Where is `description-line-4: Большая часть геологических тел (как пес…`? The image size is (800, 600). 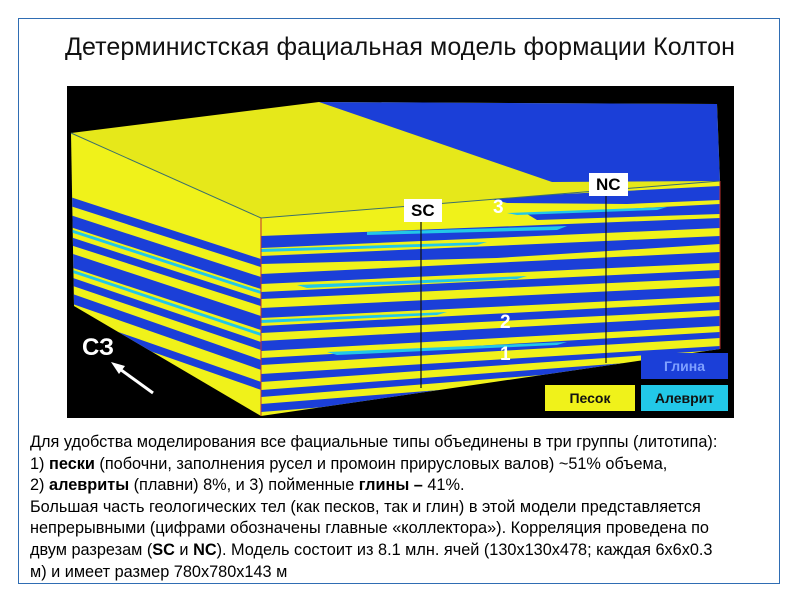
description-line-4: Большая часть геологических тел (как пес… is located at coordinates (365, 506).